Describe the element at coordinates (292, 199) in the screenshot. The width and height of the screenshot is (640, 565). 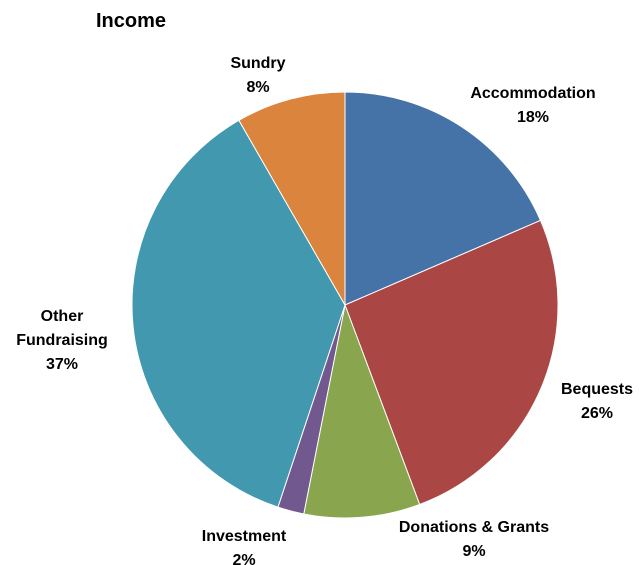
I see `pie-slice-sundry` at that location.